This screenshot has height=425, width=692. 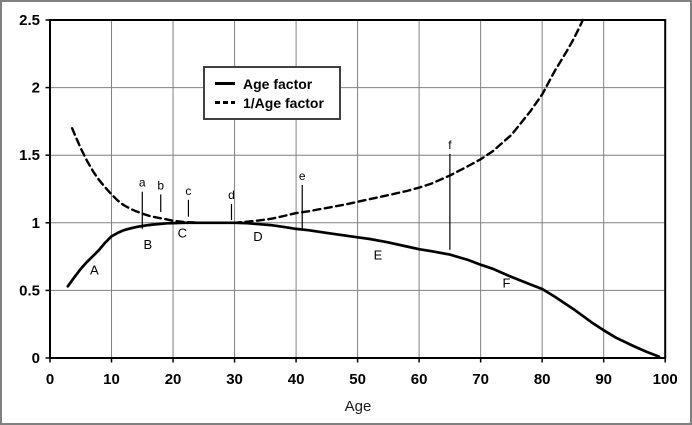 What do you see at coordinates (50, 379) in the screenshot?
I see `x-tick-label: 0` at bounding box center [50, 379].